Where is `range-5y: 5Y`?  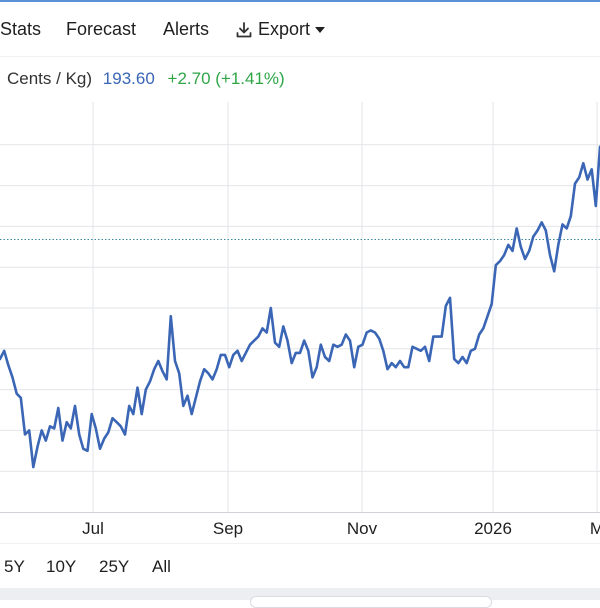
range-5y: 5Y is located at coordinates (14, 566).